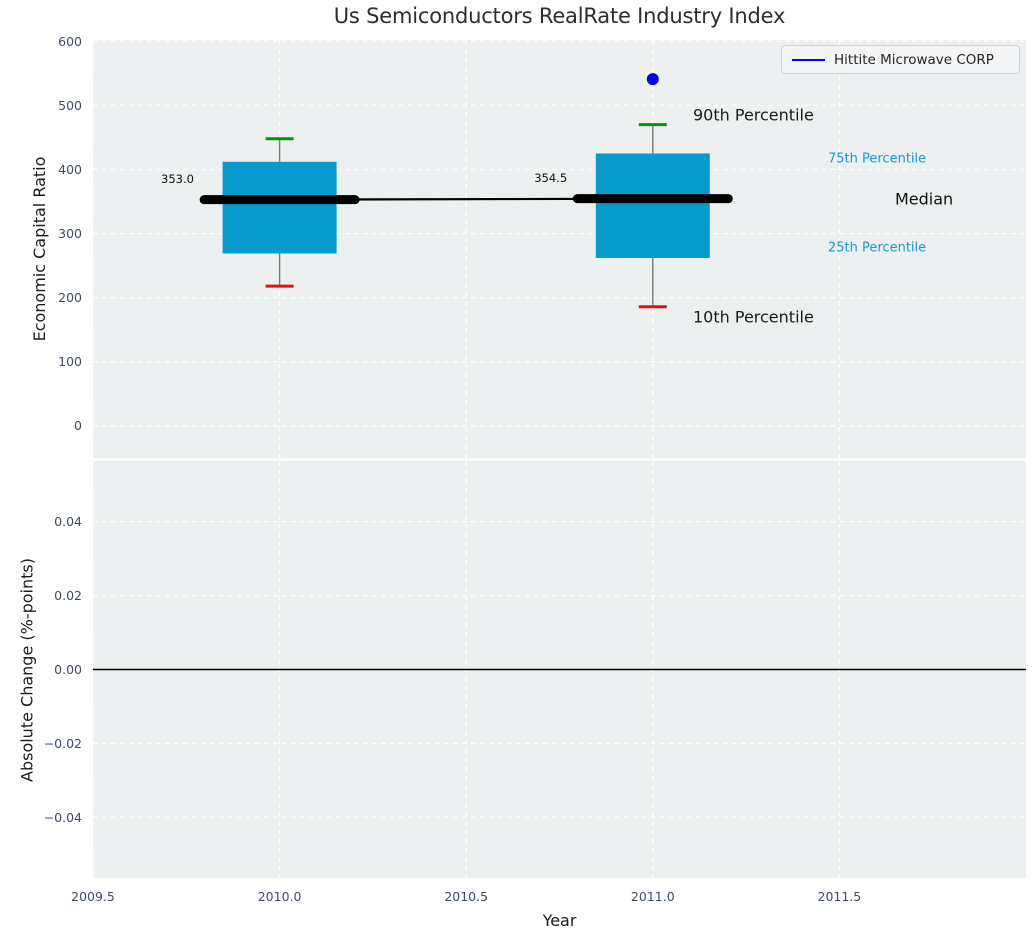 The width and height of the screenshot is (1034, 942). Describe the element at coordinates (652, 896) in the screenshot. I see `x-tick-label: 2011.0` at that location.